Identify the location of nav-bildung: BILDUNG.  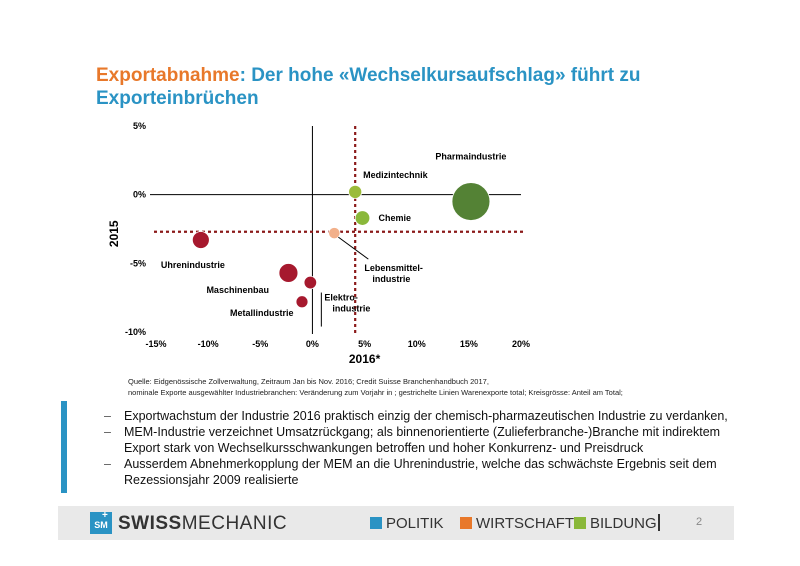
(615, 523).